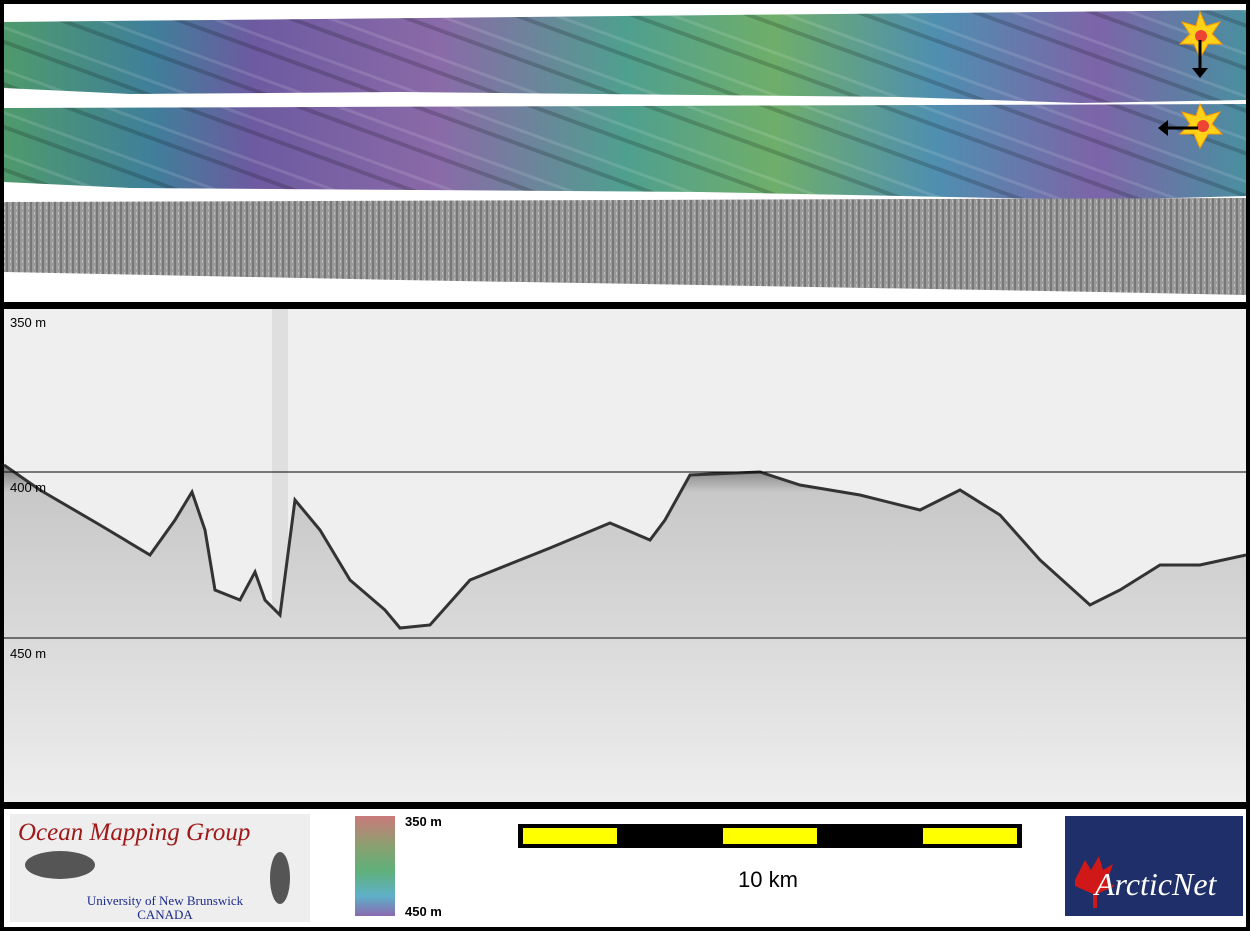 The width and height of the screenshot is (1250, 931). Describe the element at coordinates (625, 246) in the screenshot. I see `backscatter-strip` at that location.